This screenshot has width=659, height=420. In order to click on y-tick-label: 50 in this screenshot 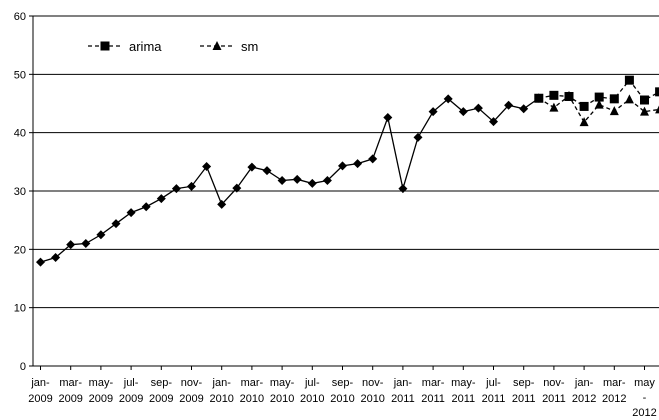, I will do `click(20, 75)`.